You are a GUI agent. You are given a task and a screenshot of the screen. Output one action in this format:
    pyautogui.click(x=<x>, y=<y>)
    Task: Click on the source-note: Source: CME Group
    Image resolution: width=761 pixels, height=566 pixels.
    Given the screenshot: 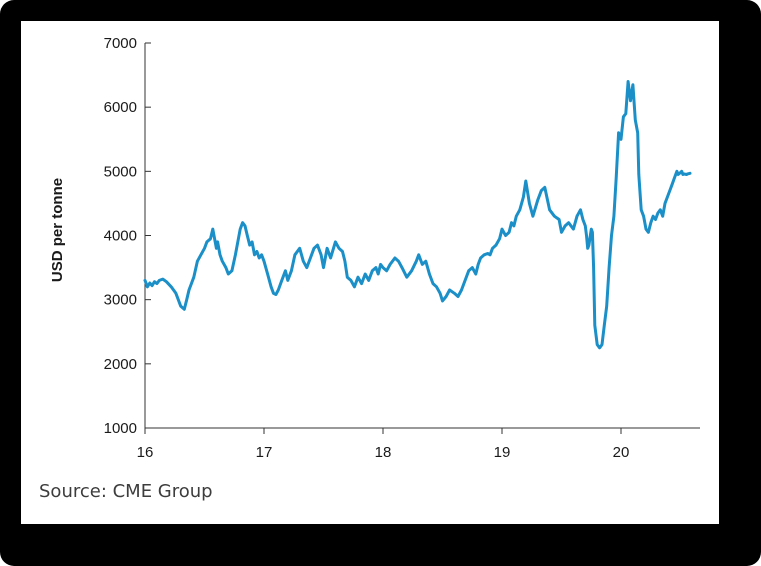 What is the action you would take?
    pyautogui.click(x=126, y=491)
    